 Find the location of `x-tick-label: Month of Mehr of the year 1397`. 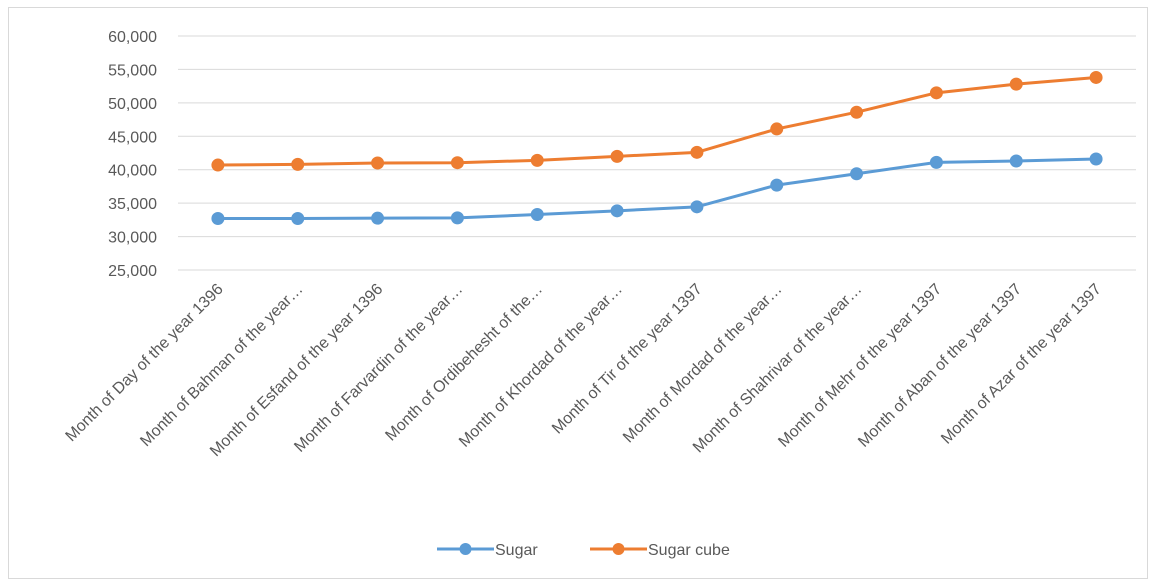

x-tick-label: Month of Mehr of the year 1397 is located at coordinates (860, 366).